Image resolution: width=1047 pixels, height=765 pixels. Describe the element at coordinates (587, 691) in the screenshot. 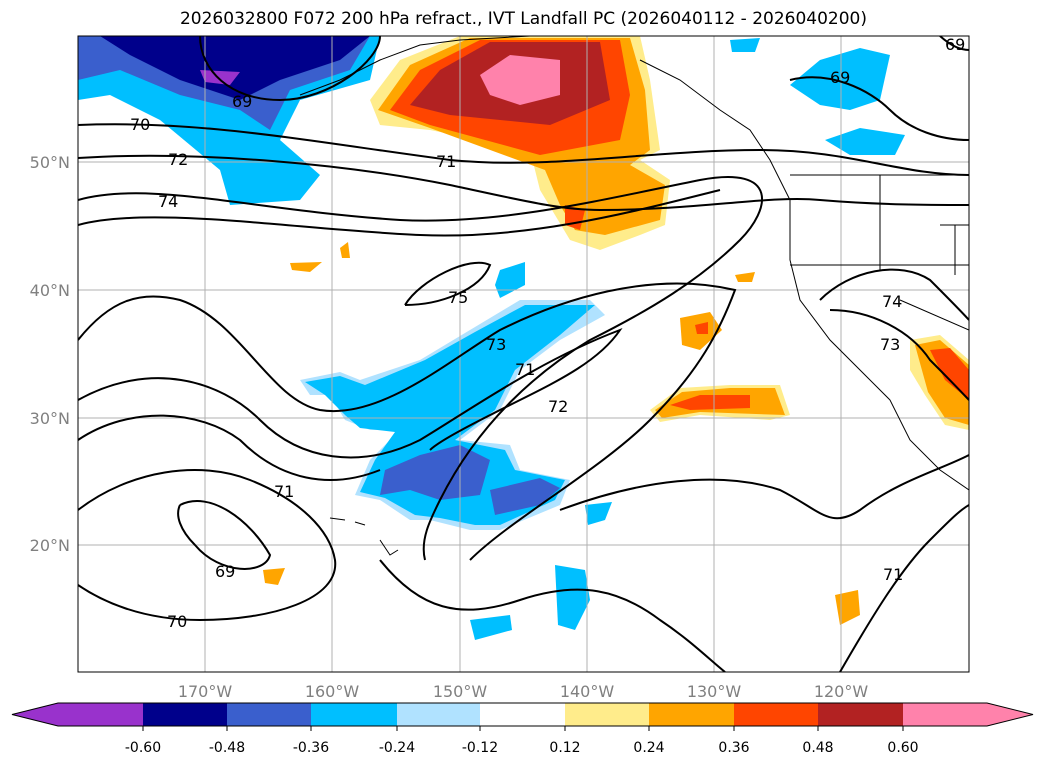

I see `lon-label: 140°W` at that location.